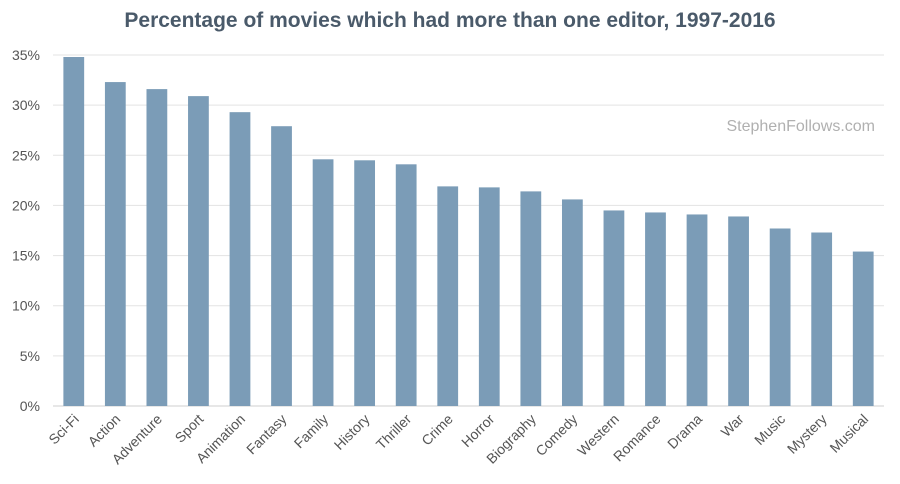 The image size is (900, 484). What do you see at coordinates (572, 302) in the screenshot?
I see `bar-comedy` at bounding box center [572, 302].